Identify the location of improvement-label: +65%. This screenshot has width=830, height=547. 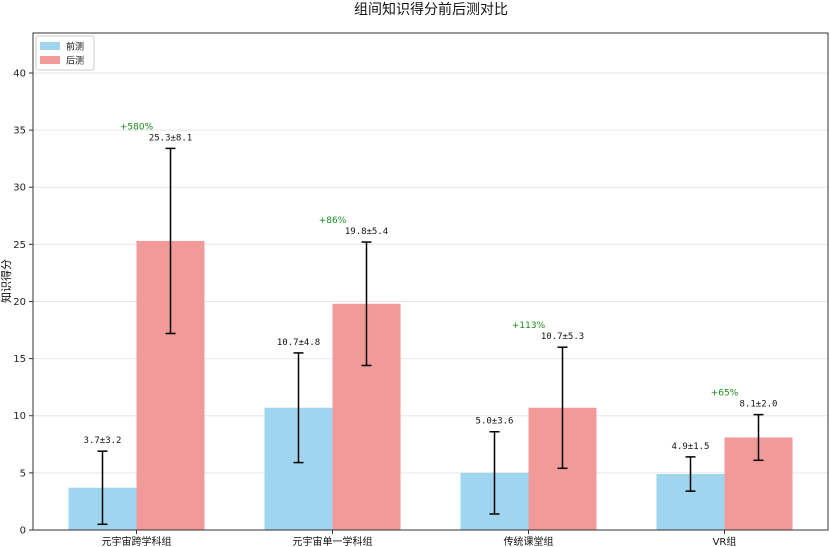
(725, 394).